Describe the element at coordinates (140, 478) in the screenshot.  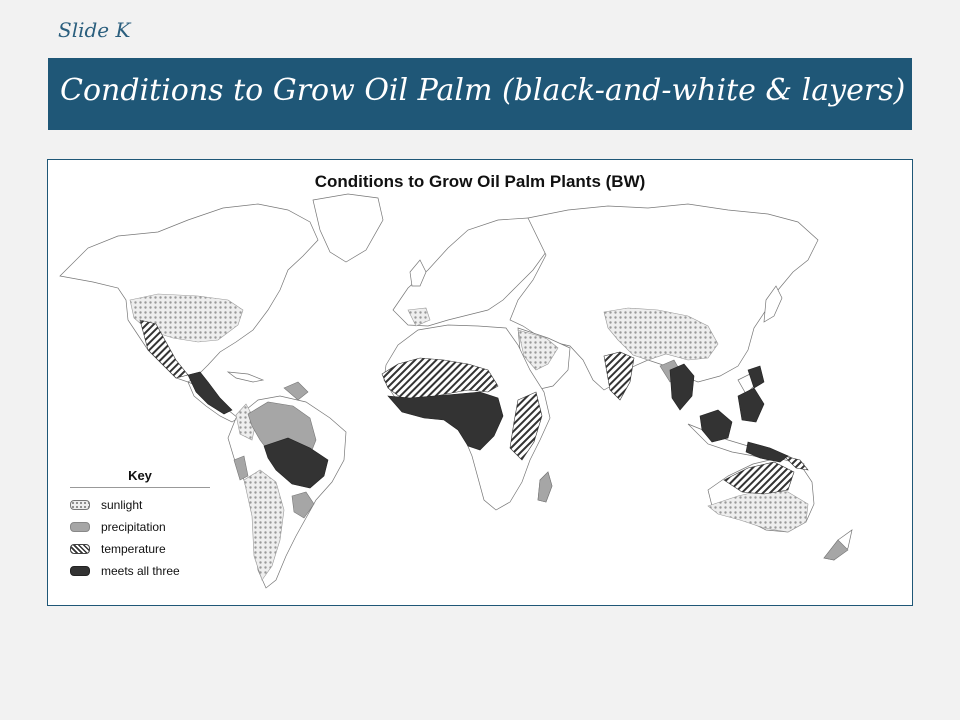
I see `key-title: Key` at that location.